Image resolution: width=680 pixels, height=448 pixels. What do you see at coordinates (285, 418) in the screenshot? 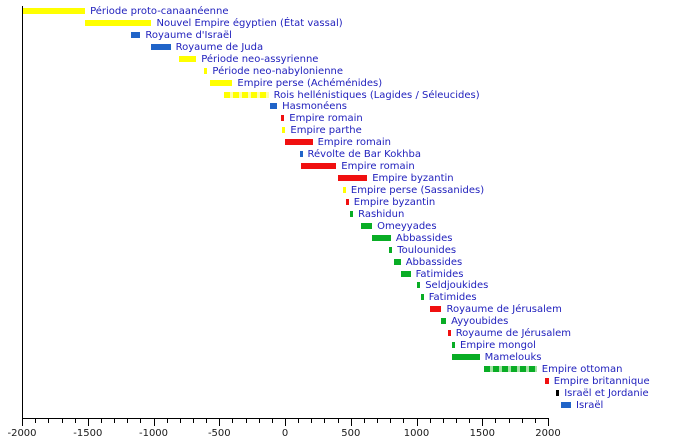
I see `x-axis-line` at bounding box center [285, 418].